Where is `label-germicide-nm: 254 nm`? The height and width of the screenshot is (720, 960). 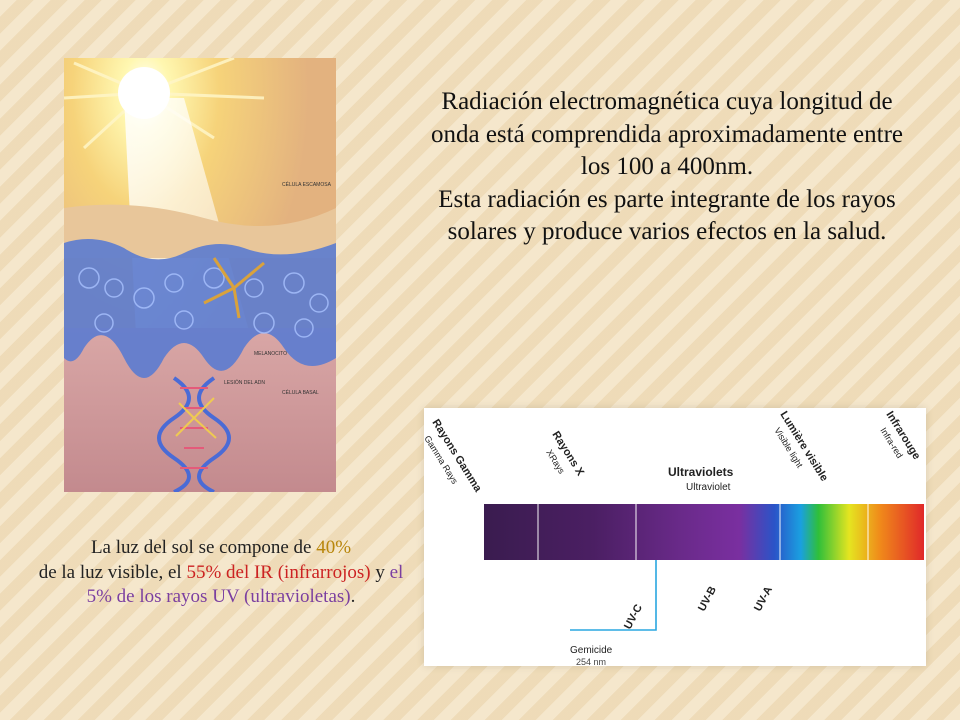
label-germicide-nm: 254 nm is located at coordinates (591, 661).